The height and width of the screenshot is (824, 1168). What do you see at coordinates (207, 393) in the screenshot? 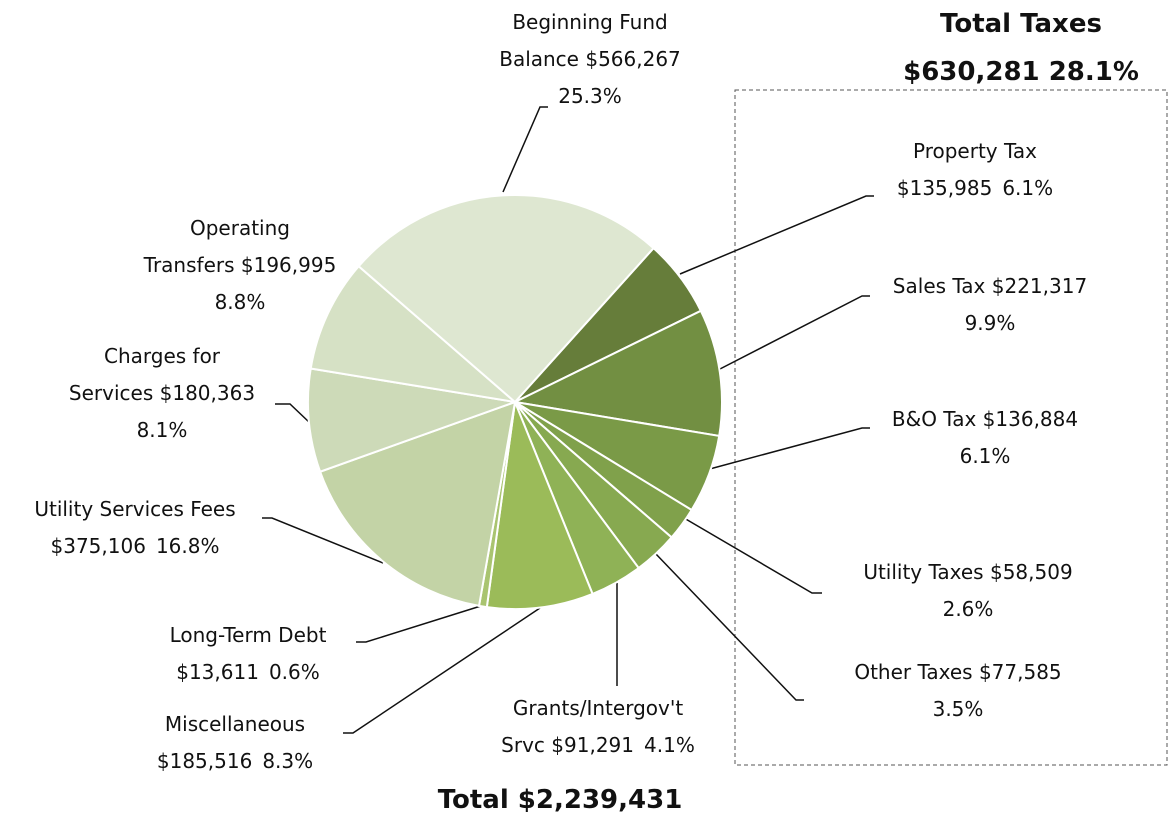
I see `value-label: $180,363` at bounding box center [207, 393].